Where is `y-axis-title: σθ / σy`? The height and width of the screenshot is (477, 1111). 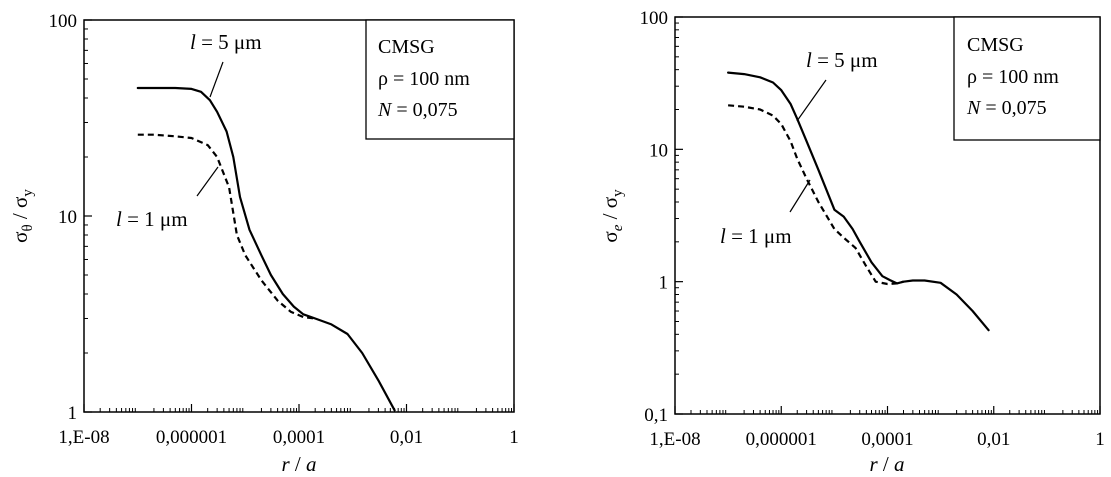
y-axis-title: σθ / σy is located at coordinates (22, 216).